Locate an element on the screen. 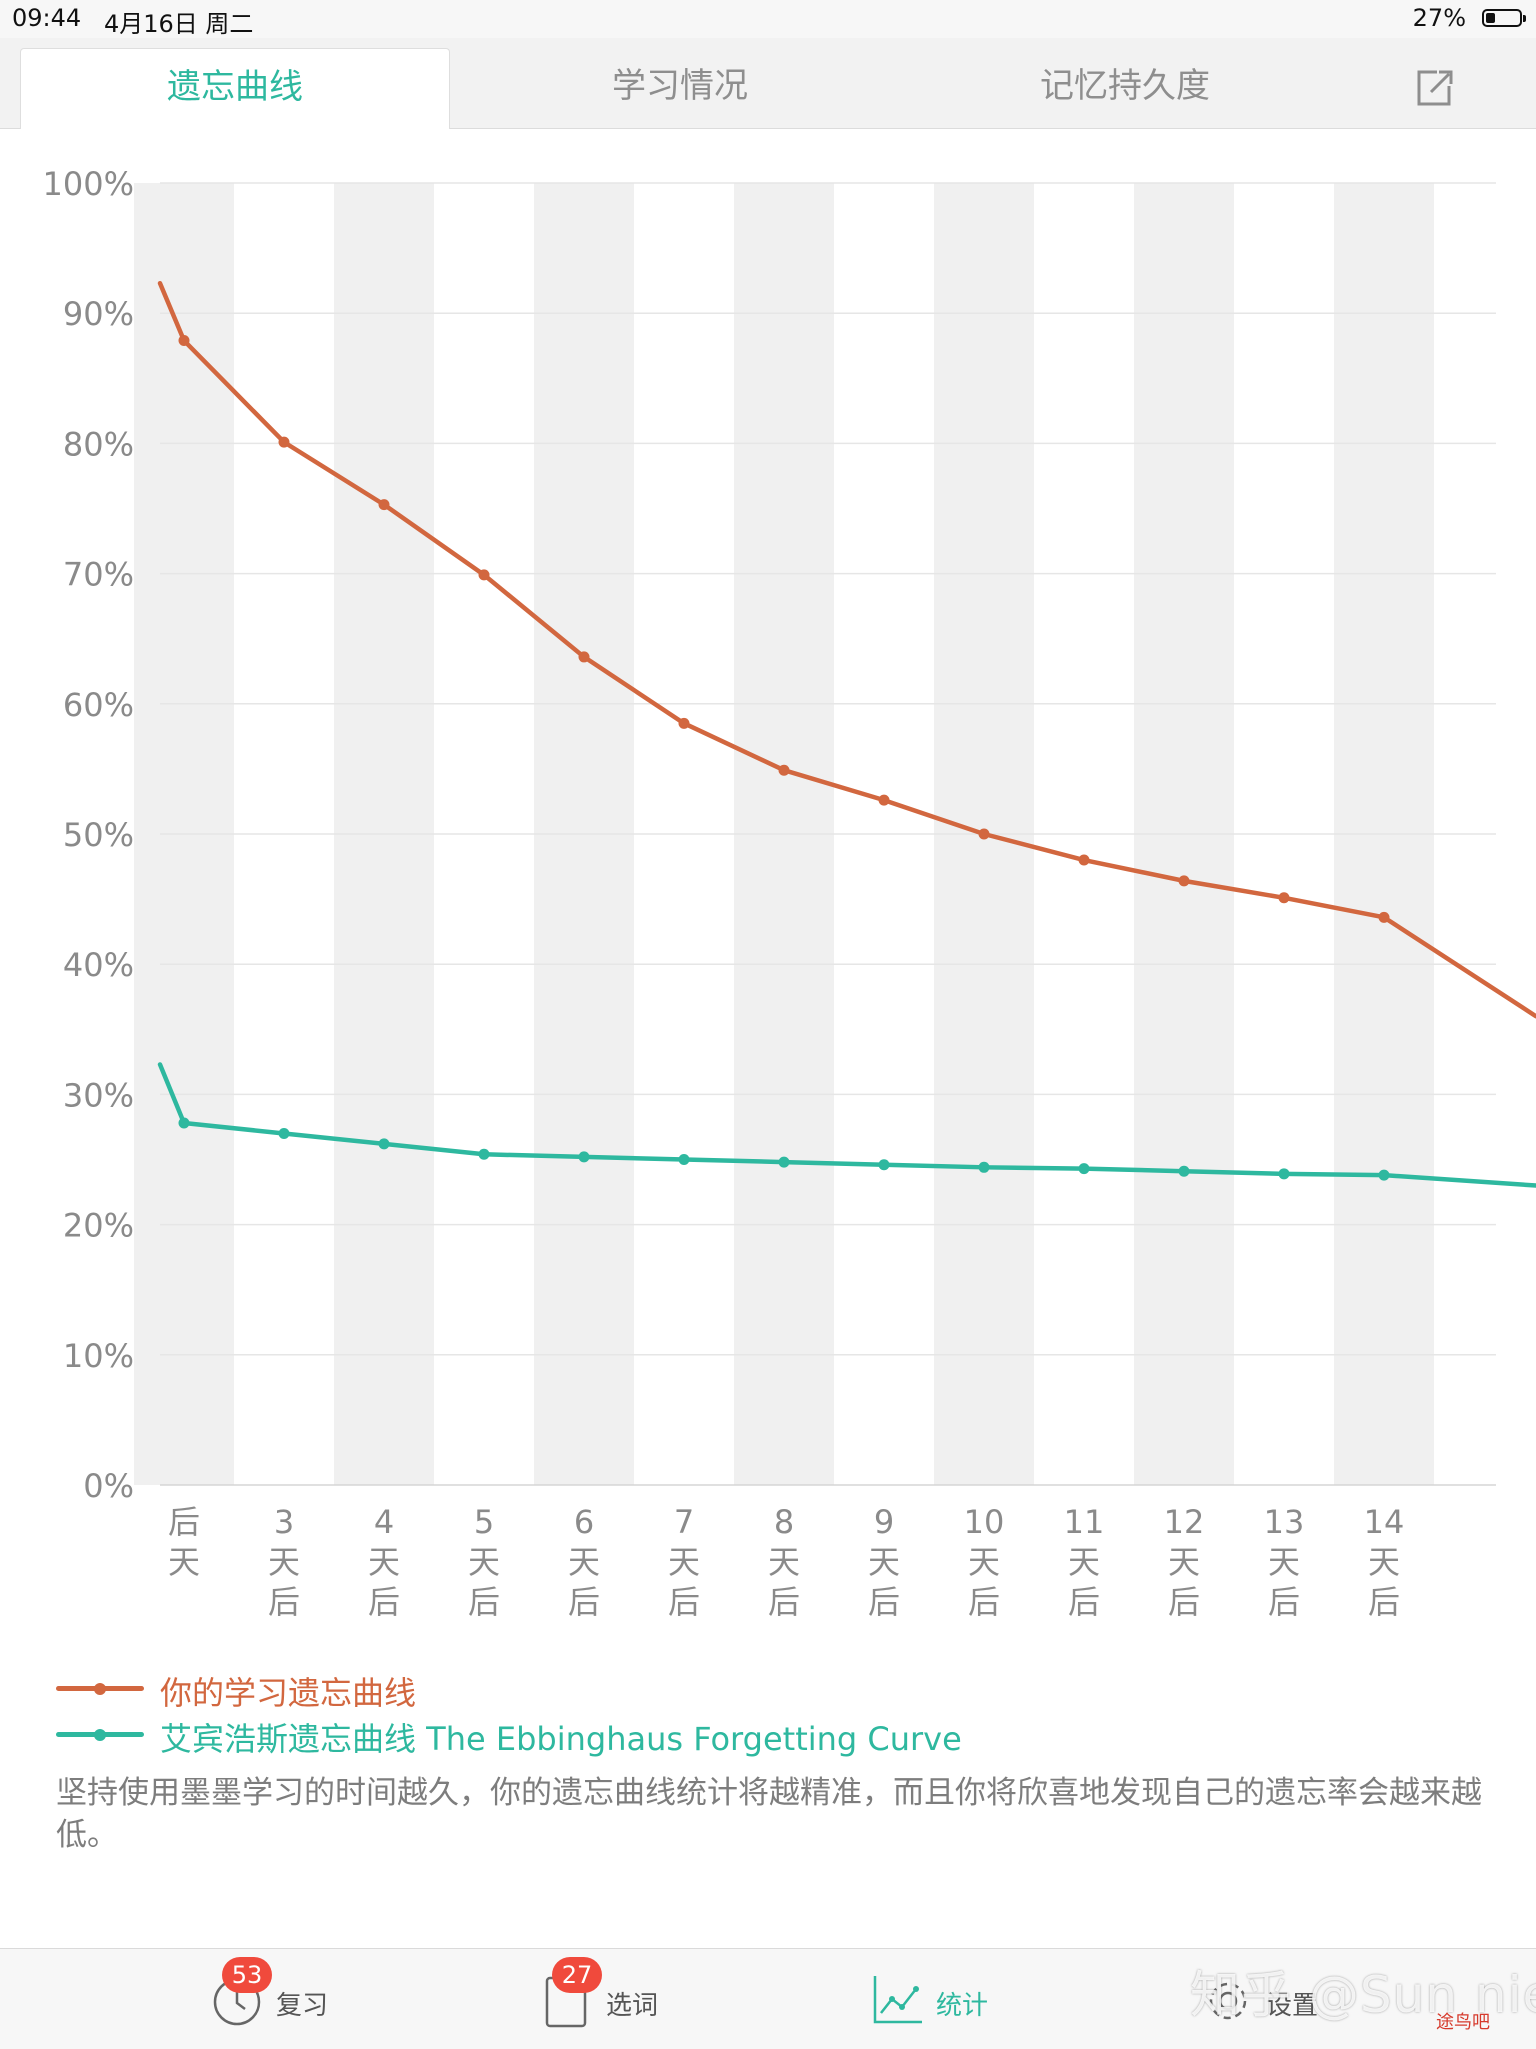  watermark: 知乎 @Sun nie is located at coordinates (1363, 1995).